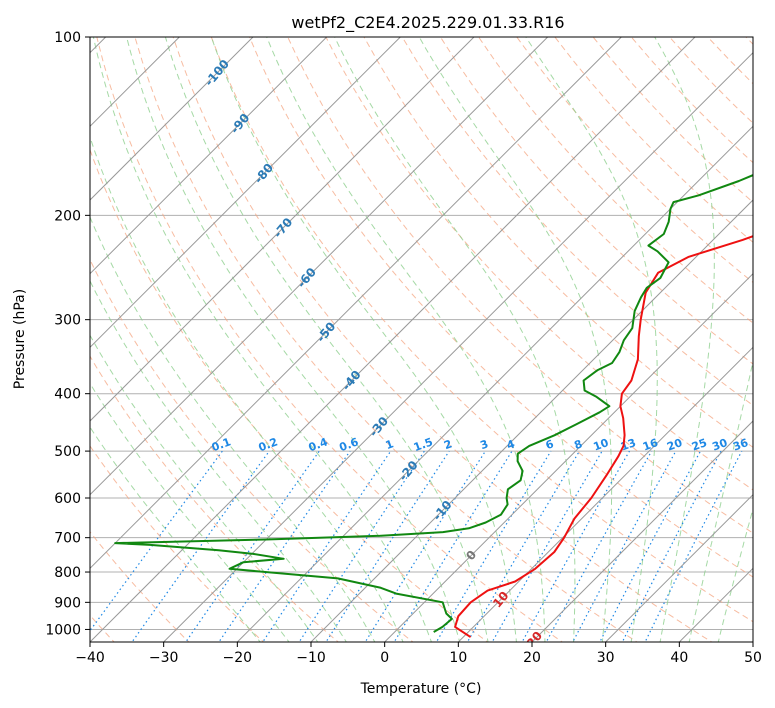 Image resolution: width=775 pixels, height=708 pixels. What do you see at coordinates (674, 445) in the screenshot?
I see `mixing-ratio-label: 20` at bounding box center [674, 445].